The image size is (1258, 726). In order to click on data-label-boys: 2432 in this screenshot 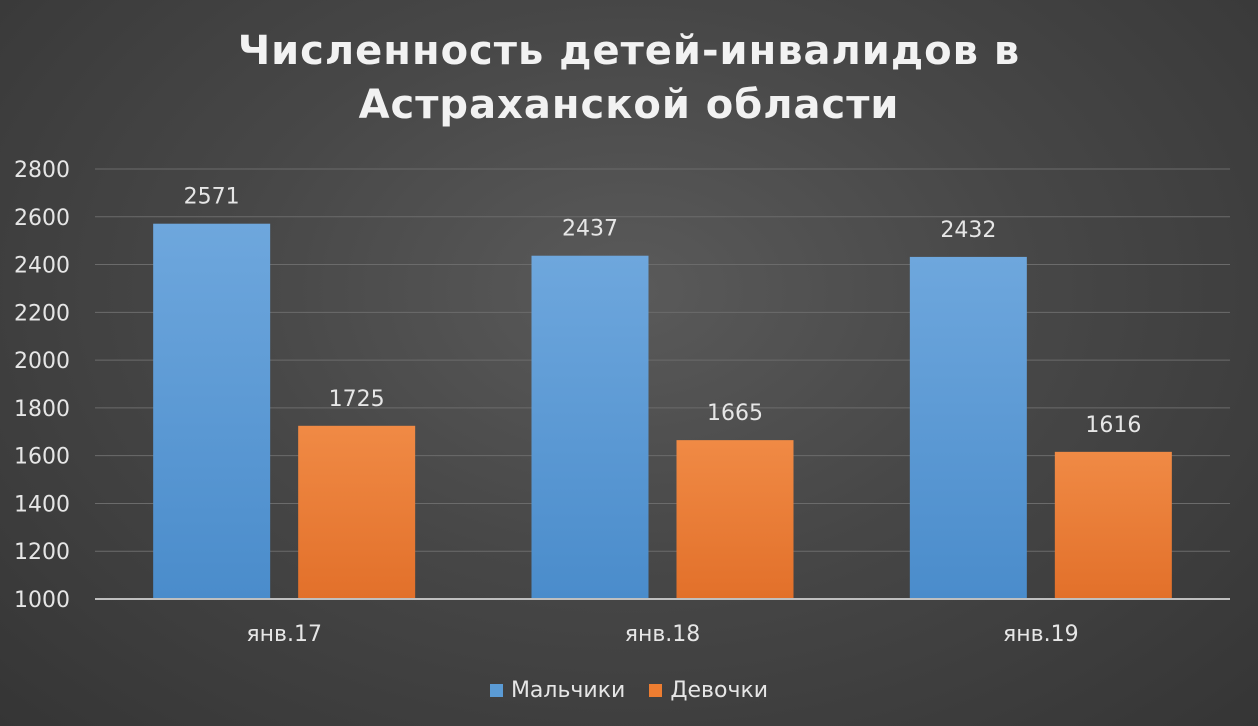, I will do `click(968, 230)`.